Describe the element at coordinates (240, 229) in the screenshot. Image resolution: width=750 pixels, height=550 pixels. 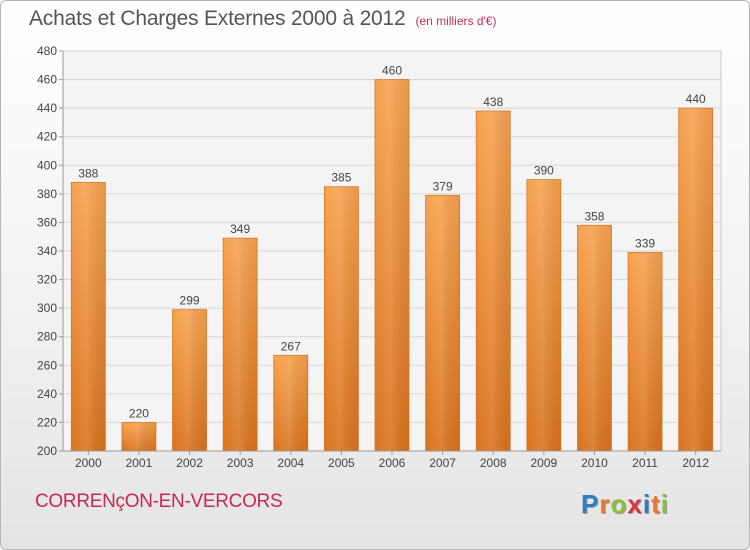
I see `data-label: 349` at that location.